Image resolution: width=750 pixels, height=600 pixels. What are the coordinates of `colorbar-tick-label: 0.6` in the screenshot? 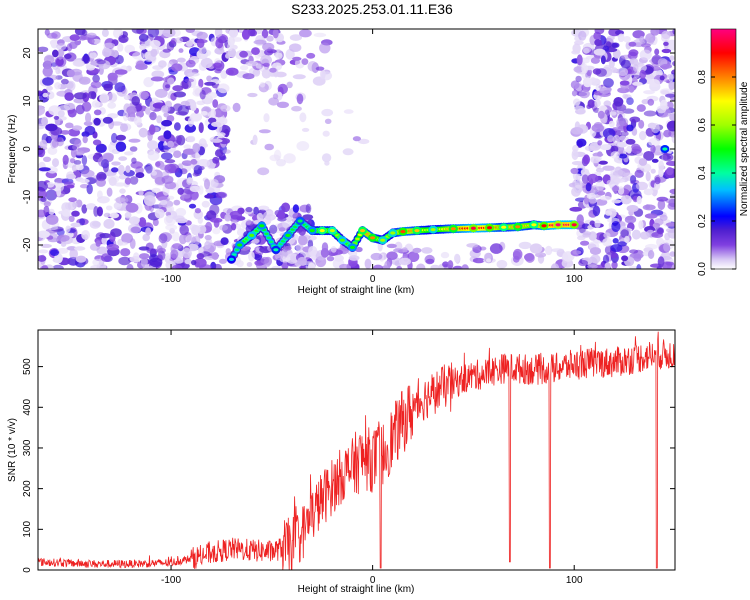 It's located at (702, 125).